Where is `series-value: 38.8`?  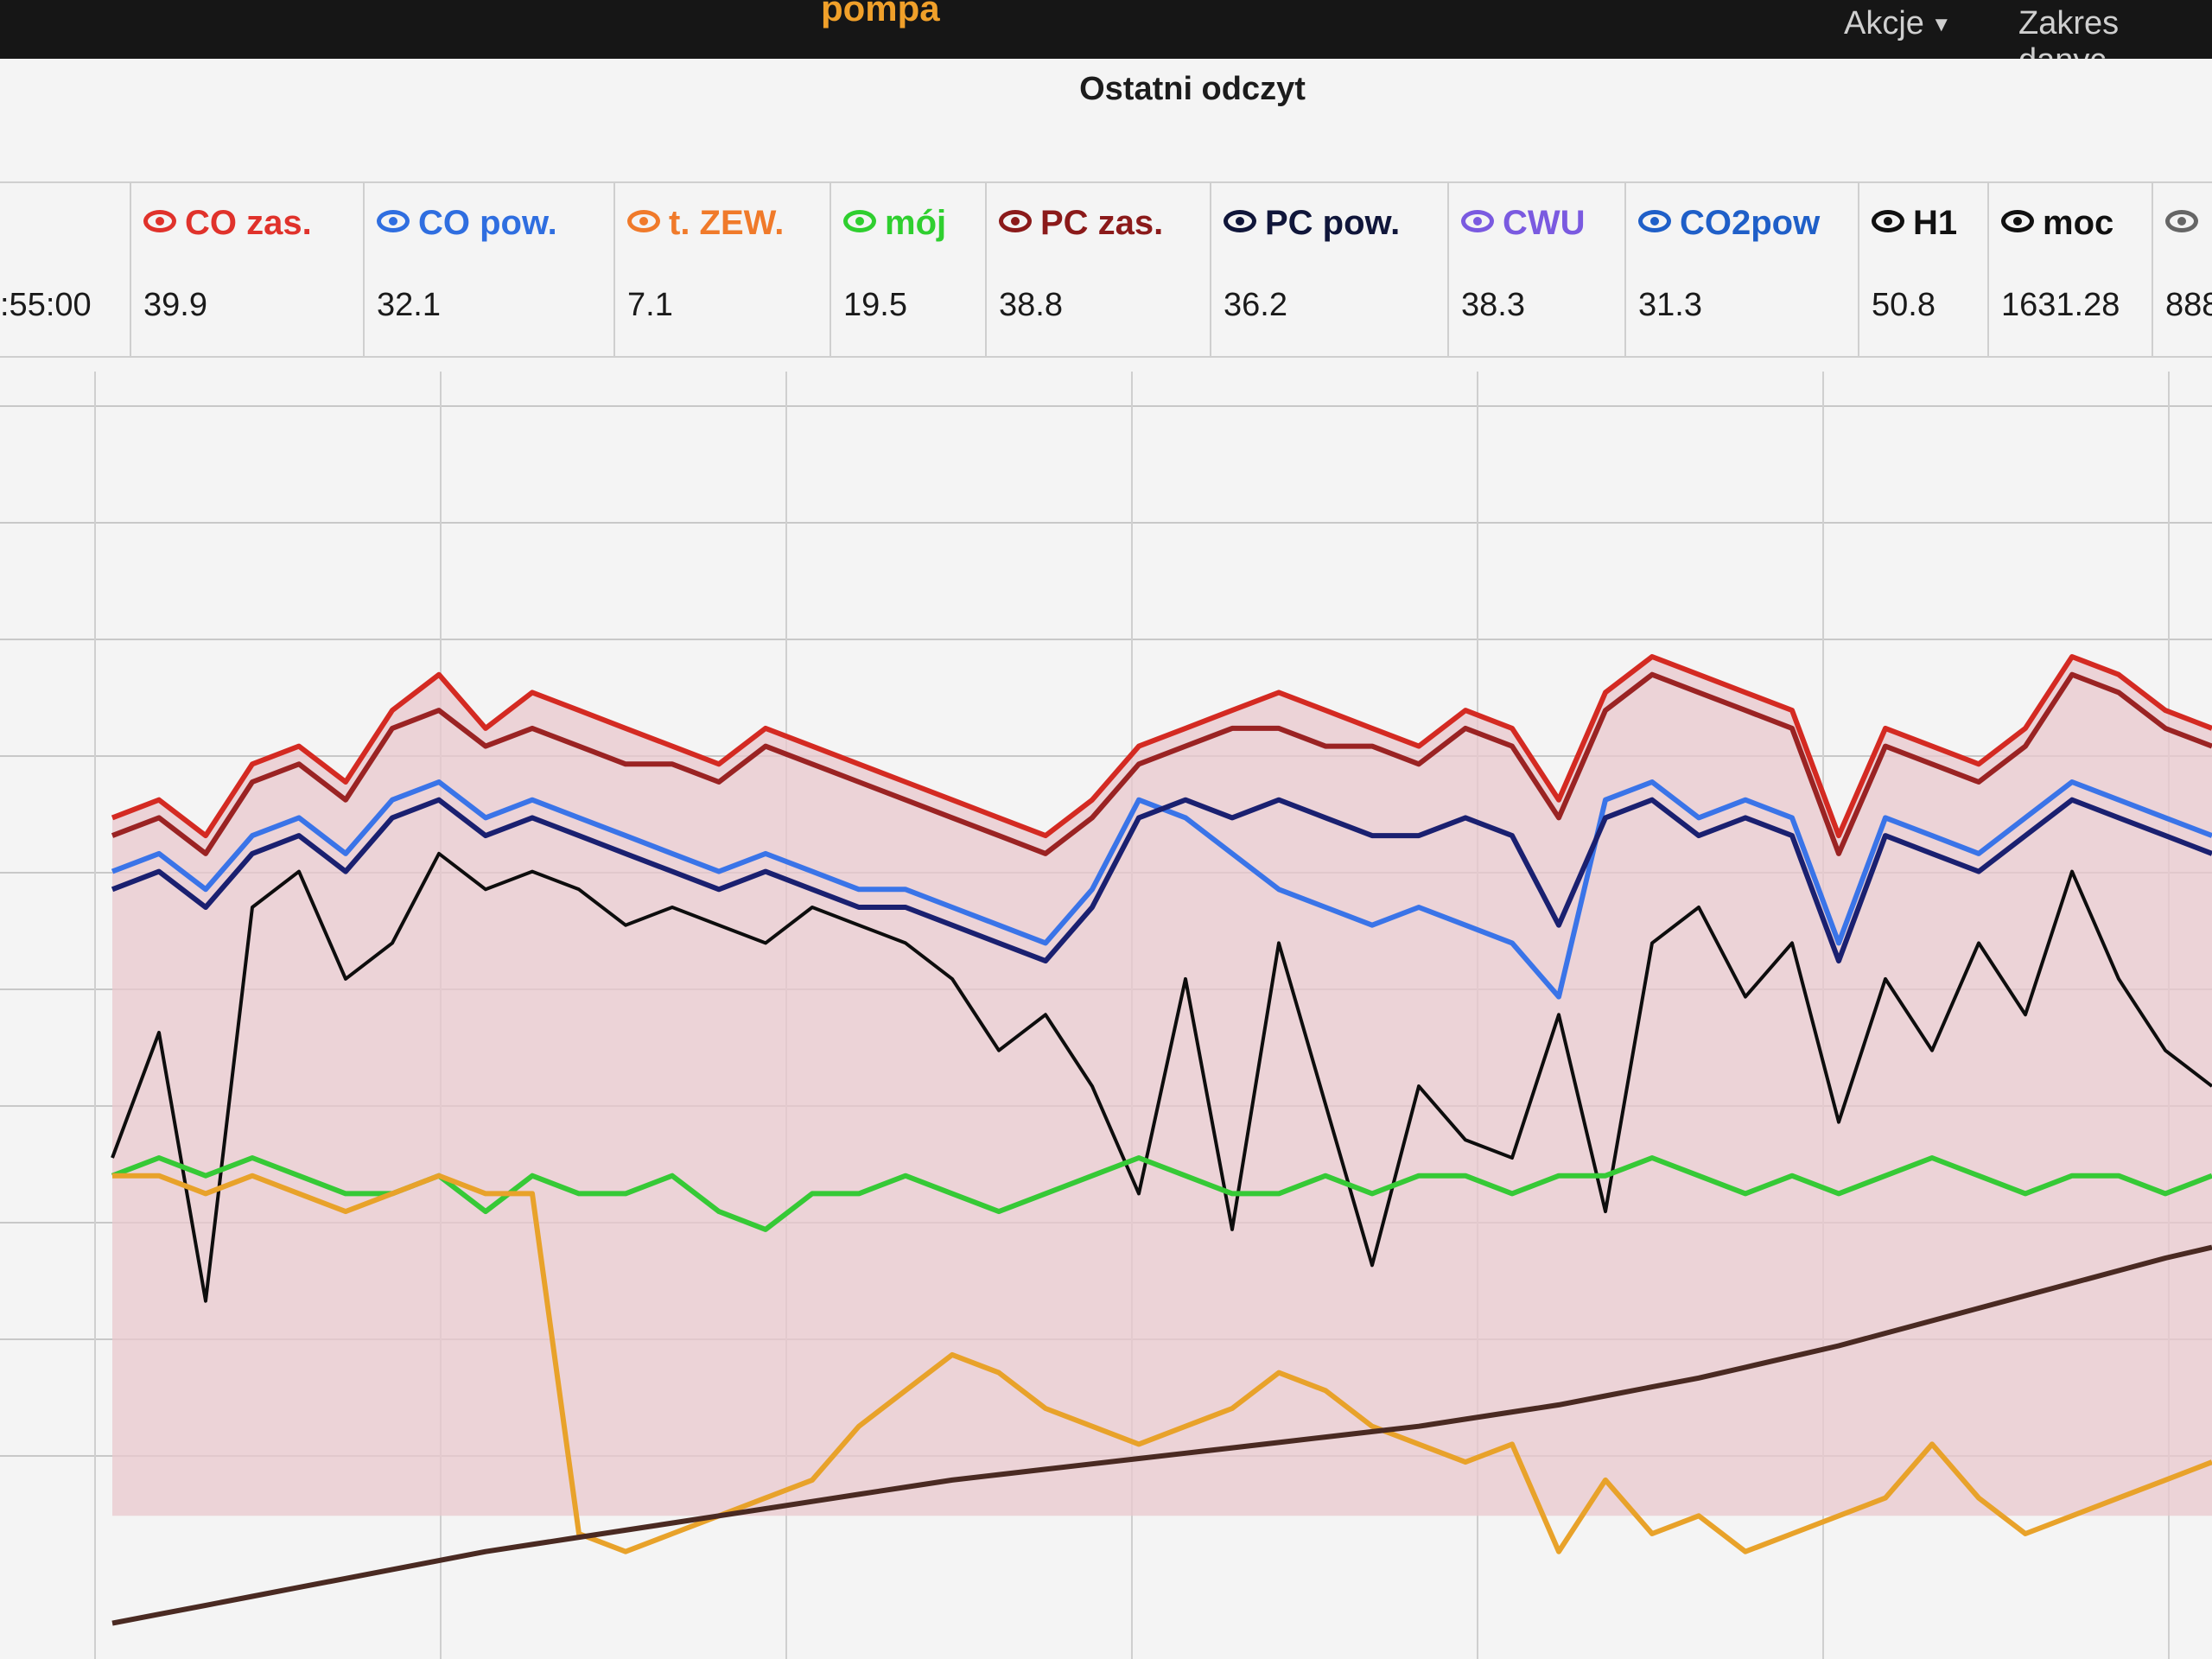 series-value: 38.8 is located at coordinates (1031, 305).